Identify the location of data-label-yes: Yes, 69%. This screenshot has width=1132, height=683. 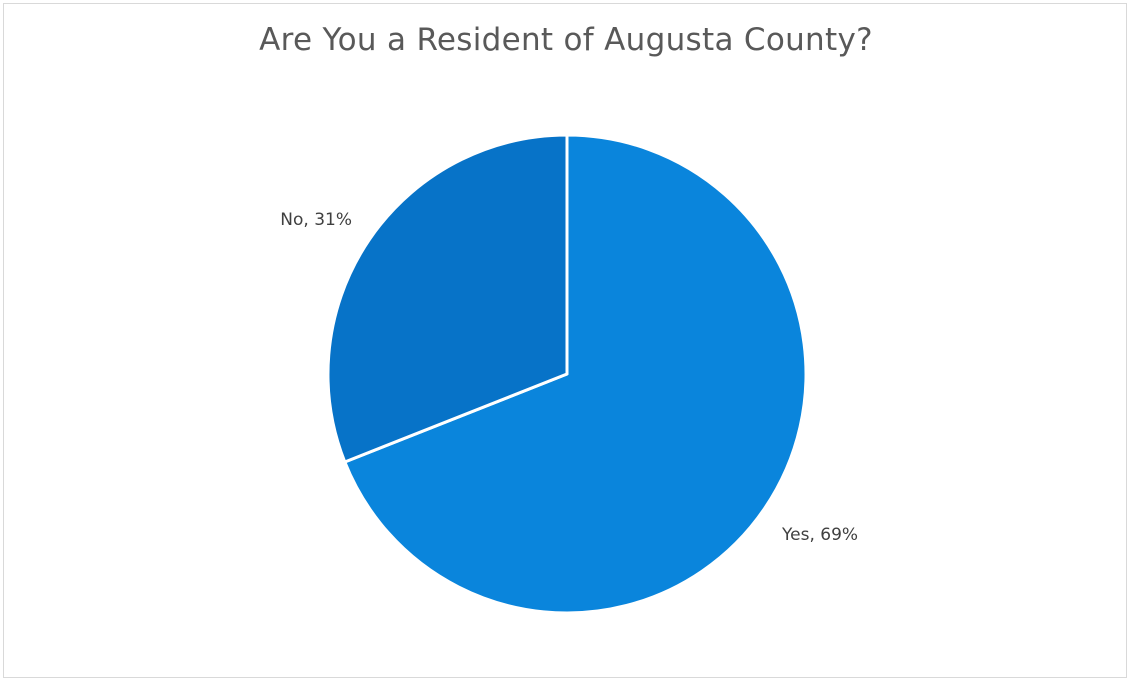
(819, 535).